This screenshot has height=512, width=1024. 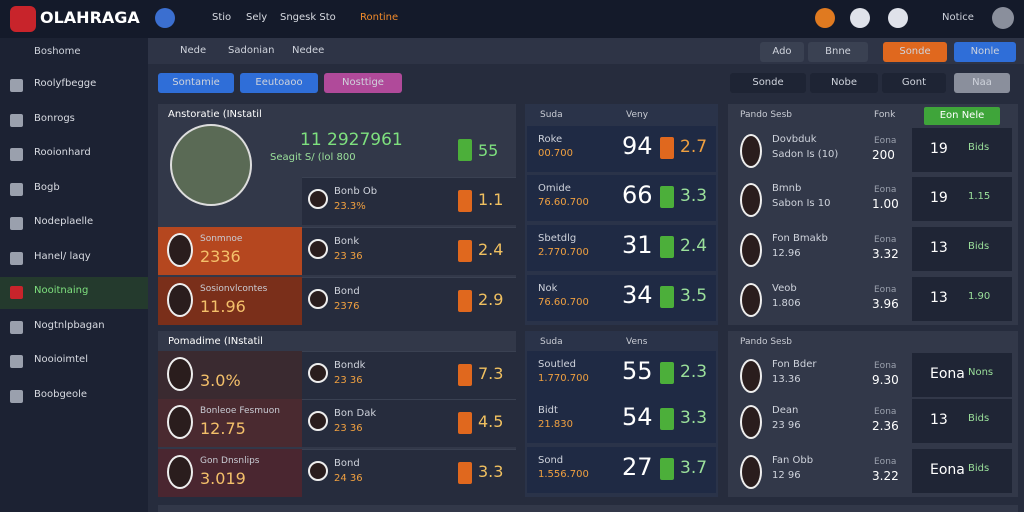 I want to click on action-label: Ado, so click(x=782, y=51).